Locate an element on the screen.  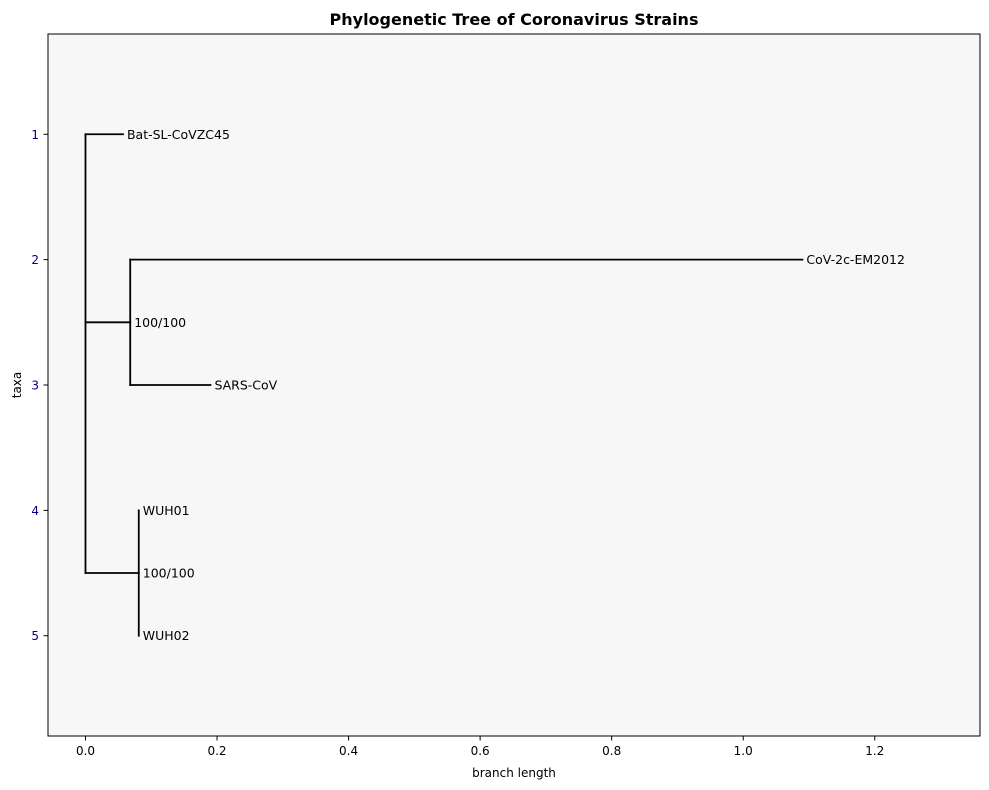
x-axis-ticks: 0.0 0.2 0.4 0.6 0.8 1.0 1.2 is located at coordinates (480, 747).